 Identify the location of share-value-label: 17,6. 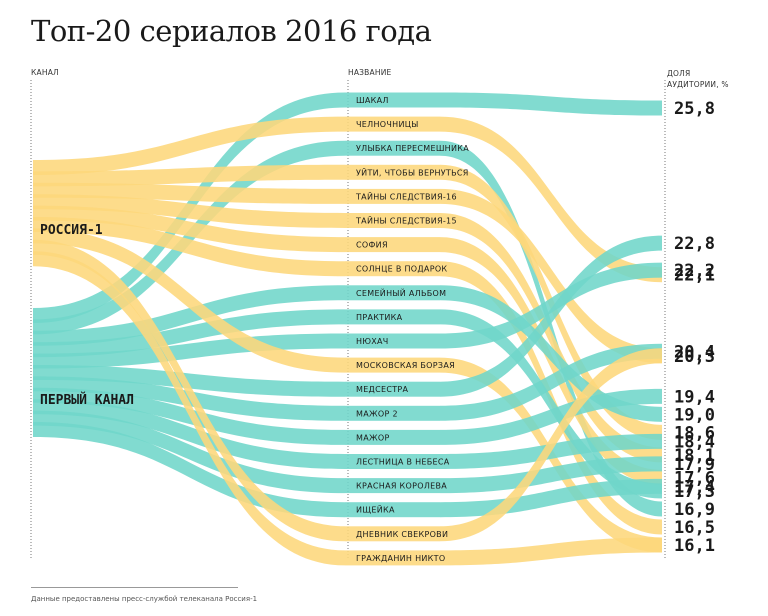
(694, 478).